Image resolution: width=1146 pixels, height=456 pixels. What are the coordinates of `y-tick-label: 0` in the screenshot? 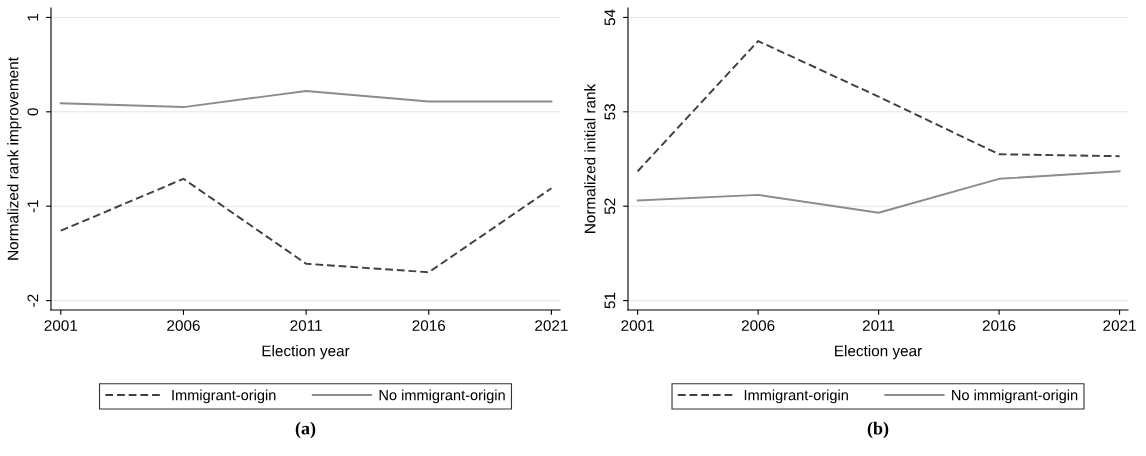 It's located at (33, 112).